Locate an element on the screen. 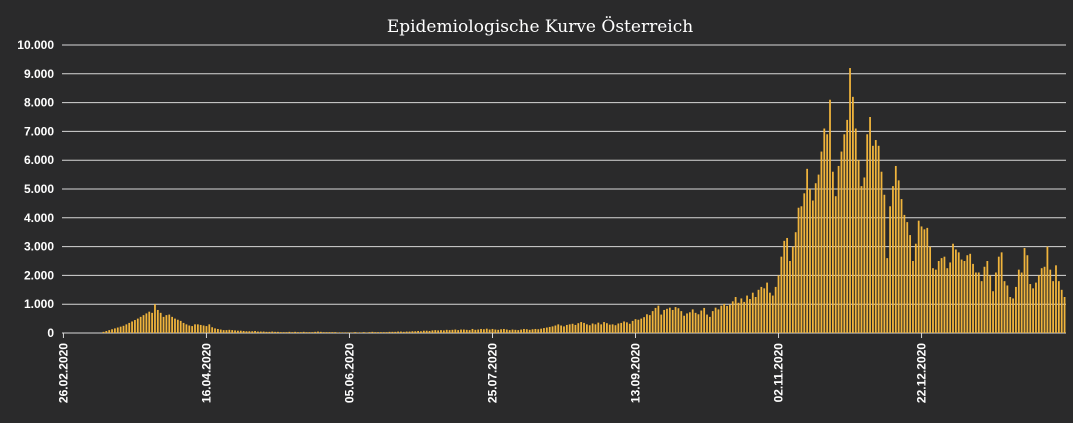 The image size is (1073, 423). y-tick-label: 5.000 is located at coordinates (39, 189).